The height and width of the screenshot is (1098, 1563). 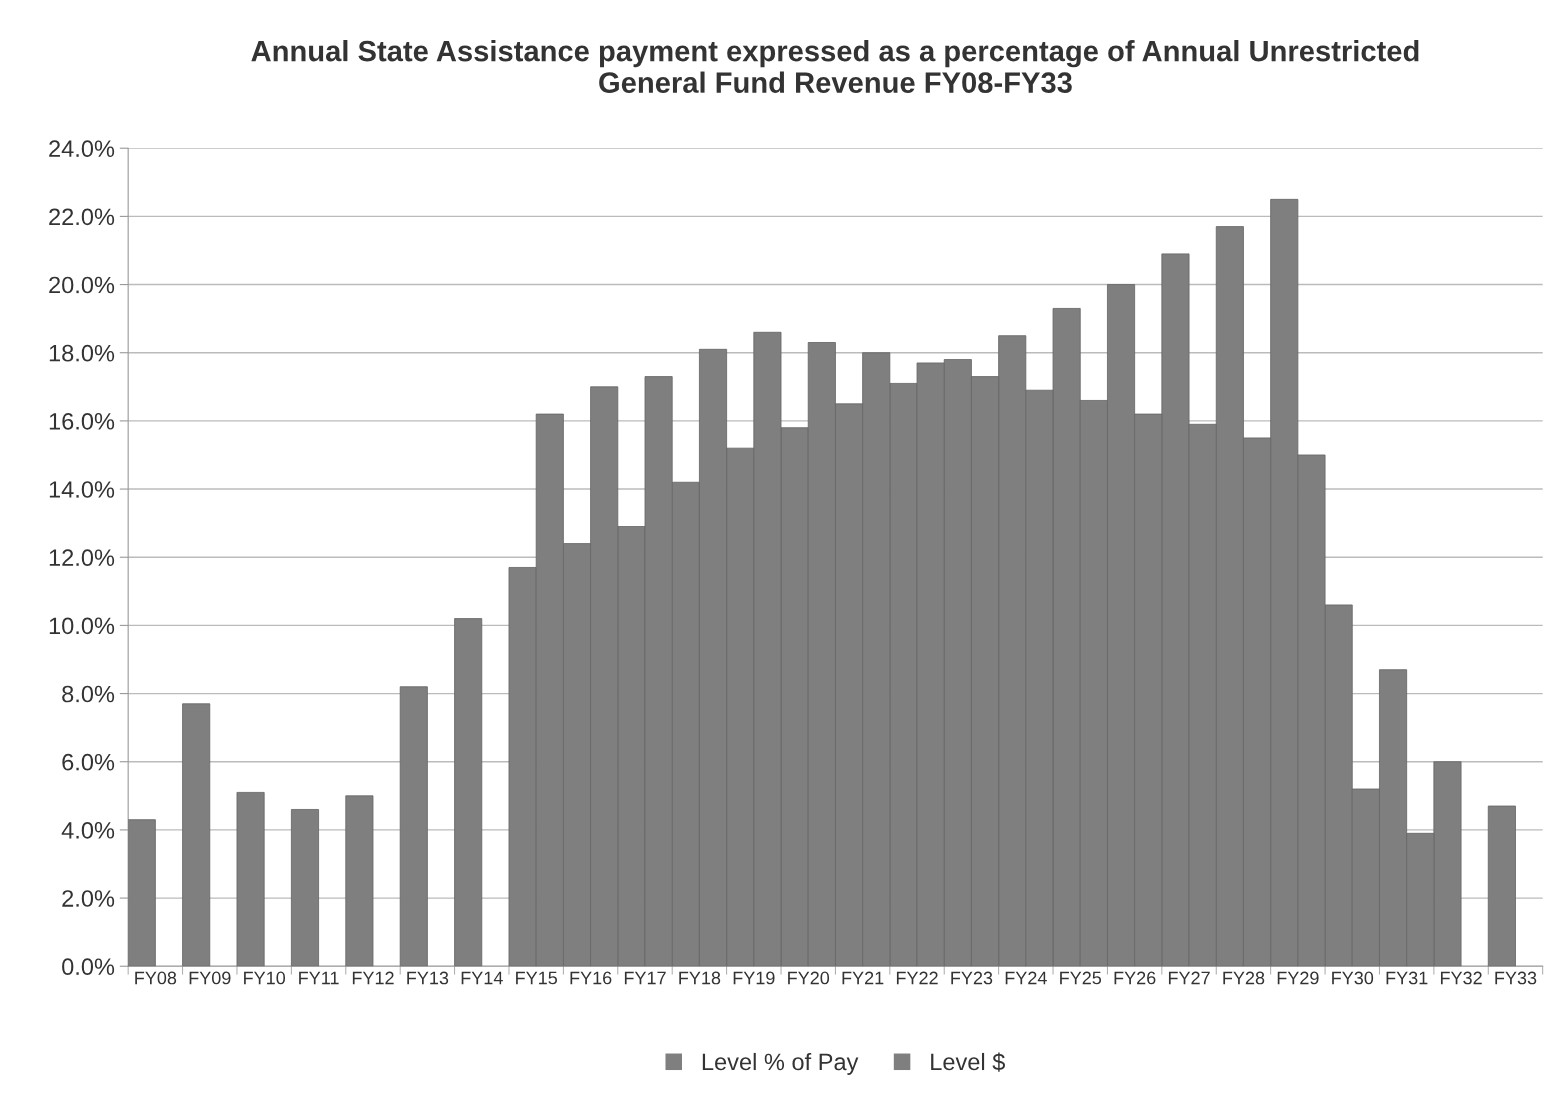 What do you see at coordinates (809, 978) in the screenshot?
I see `x-tick-label: FY20` at bounding box center [809, 978].